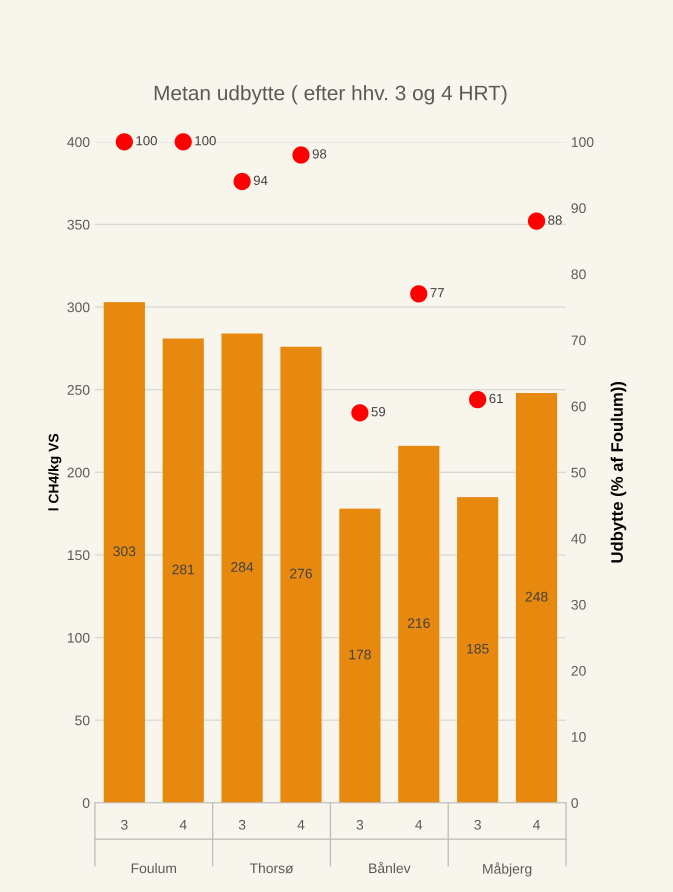 This screenshot has height=892, width=673. I want to click on y-tick-label: 350, so click(78, 225).